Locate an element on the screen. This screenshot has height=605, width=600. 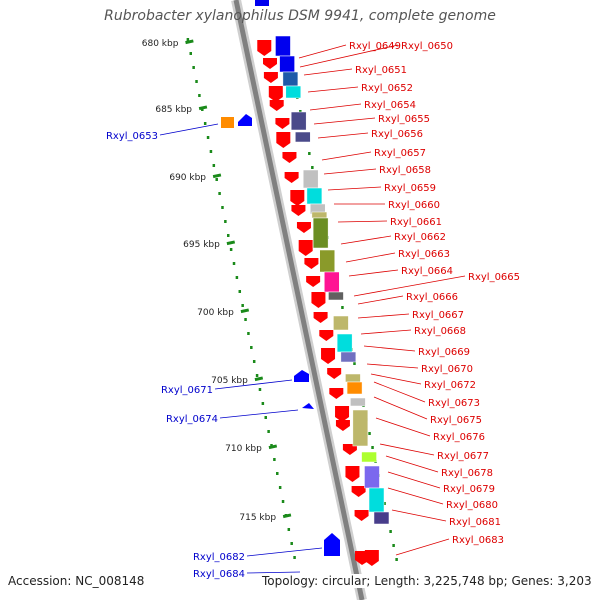
gene-label-rxyl-0679: Rxyl_0679 is located at coordinates (469, 489).